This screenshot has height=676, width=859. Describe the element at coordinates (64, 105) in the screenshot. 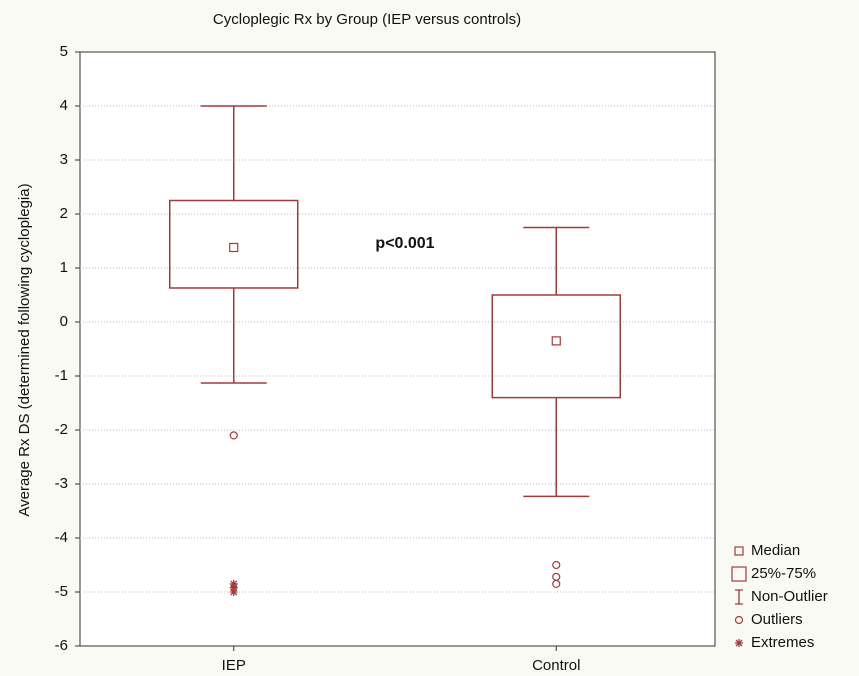

I see `y-tick-label: 4` at that location.